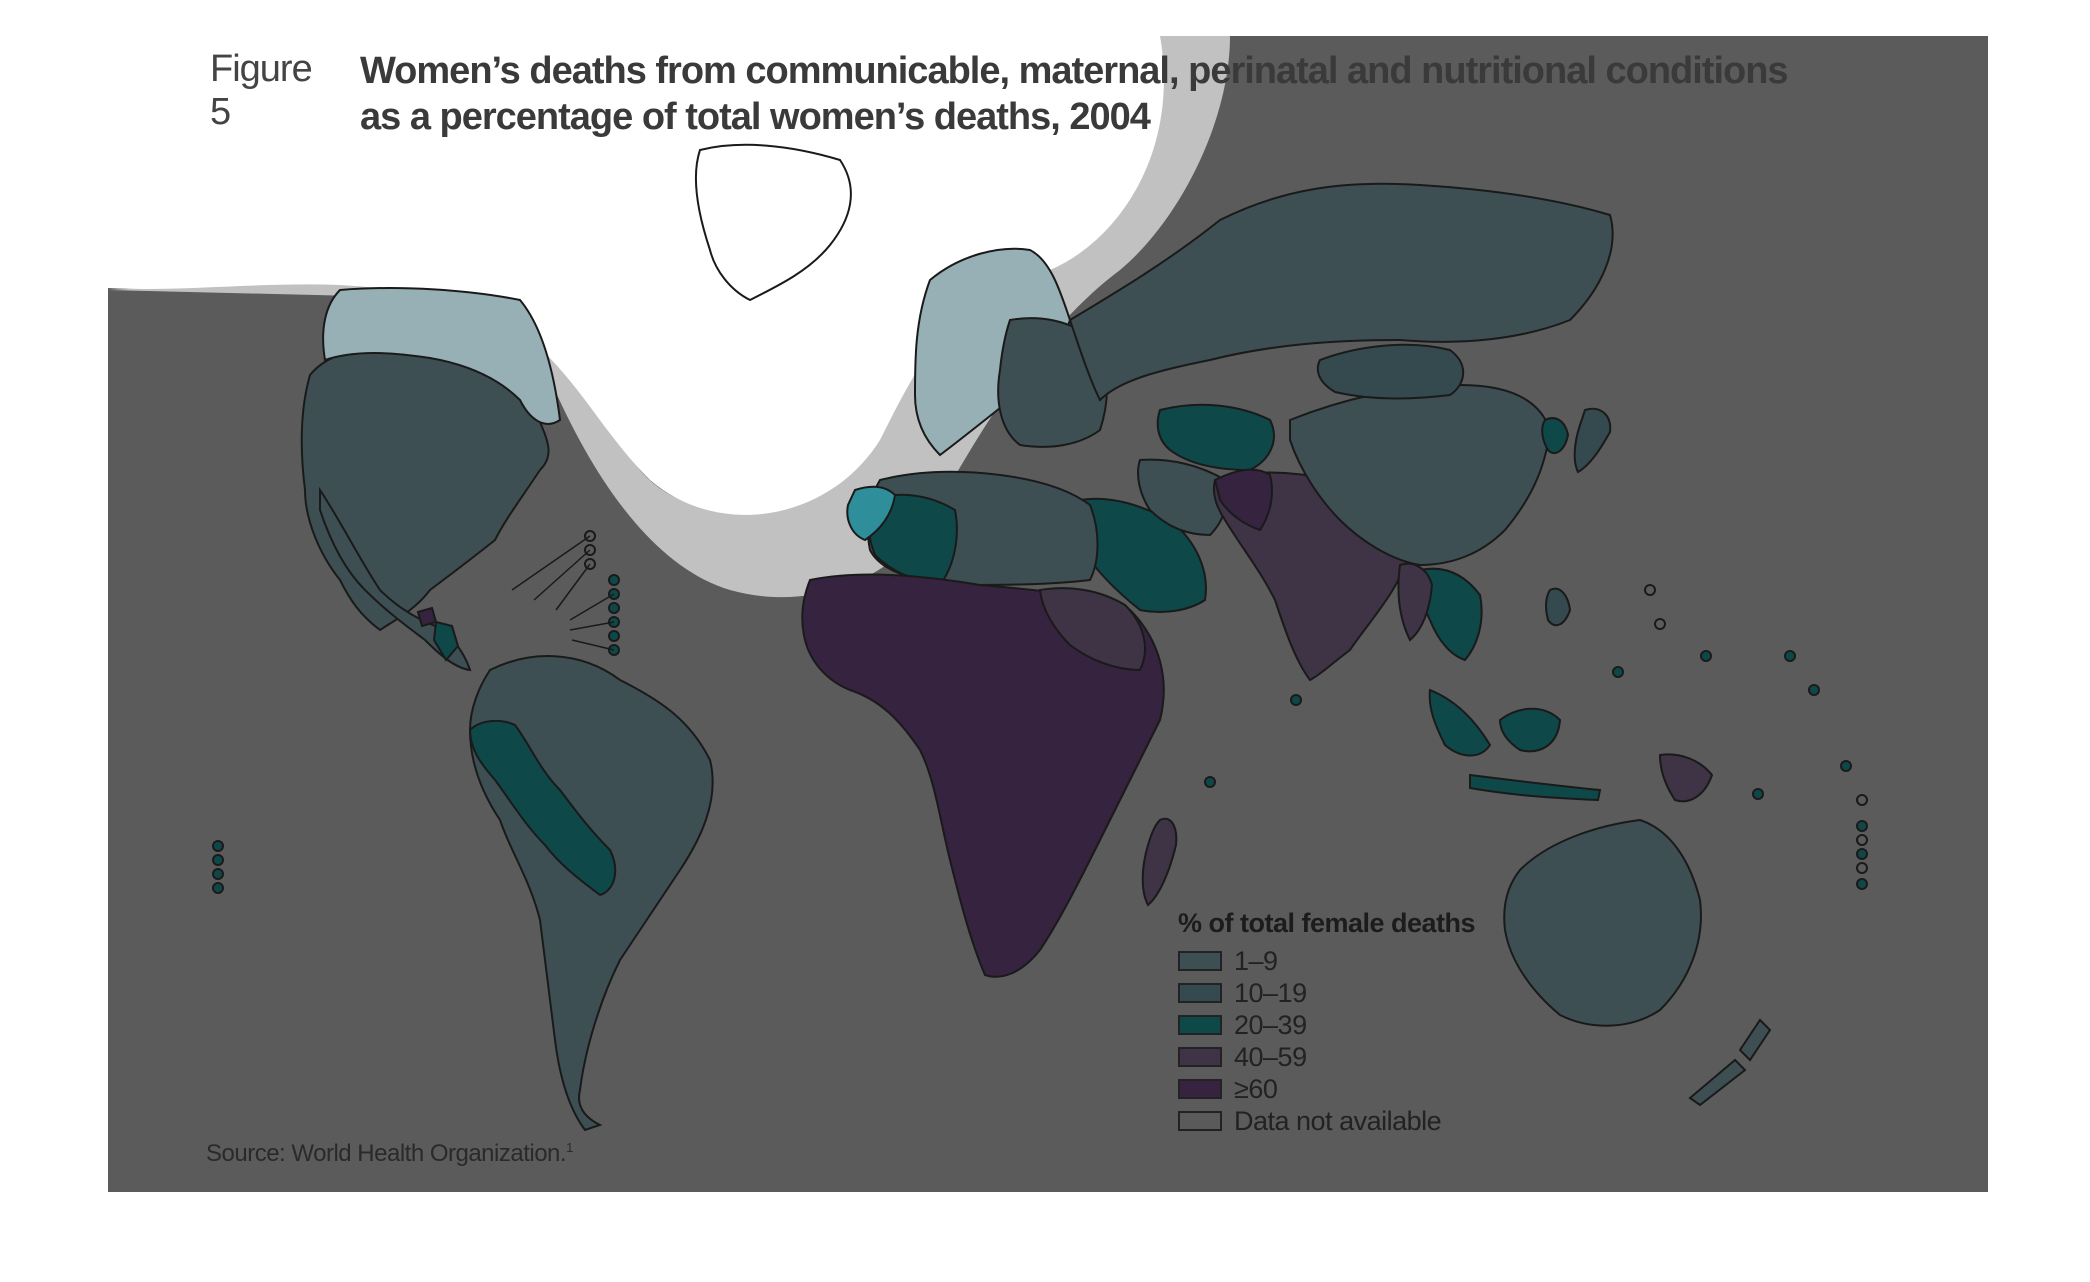 Image resolution: width=2090 pixels, height=1282 pixels. Describe the element at coordinates (1338, 1120) in the screenshot. I see `legend-label: Data not available` at that location.